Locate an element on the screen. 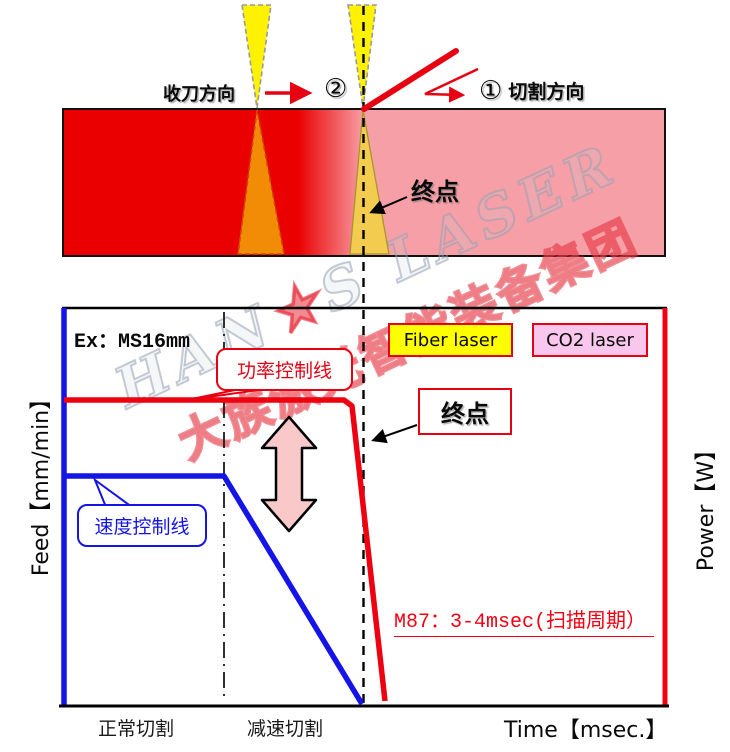  retract-direction-label: 收刀方向 is located at coordinates (199, 94).